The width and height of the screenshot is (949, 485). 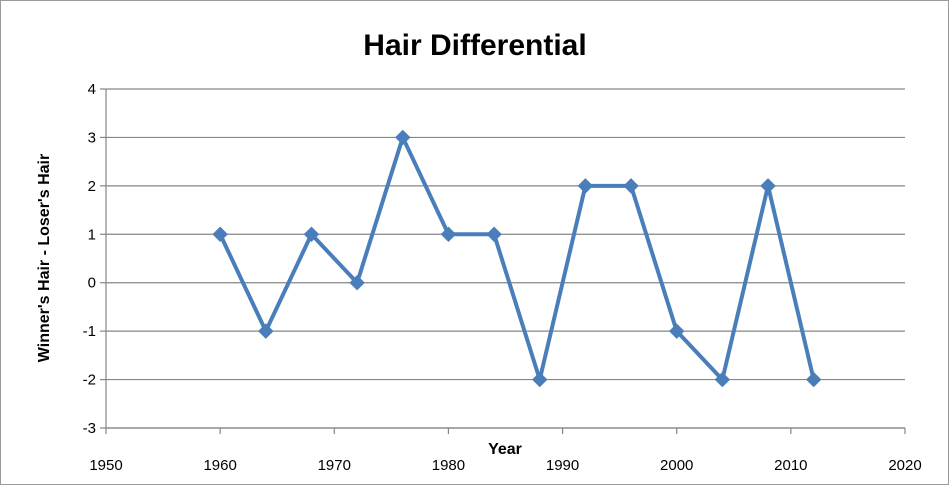 I want to click on x-tick-label: 2000, so click(x=676, y=465).